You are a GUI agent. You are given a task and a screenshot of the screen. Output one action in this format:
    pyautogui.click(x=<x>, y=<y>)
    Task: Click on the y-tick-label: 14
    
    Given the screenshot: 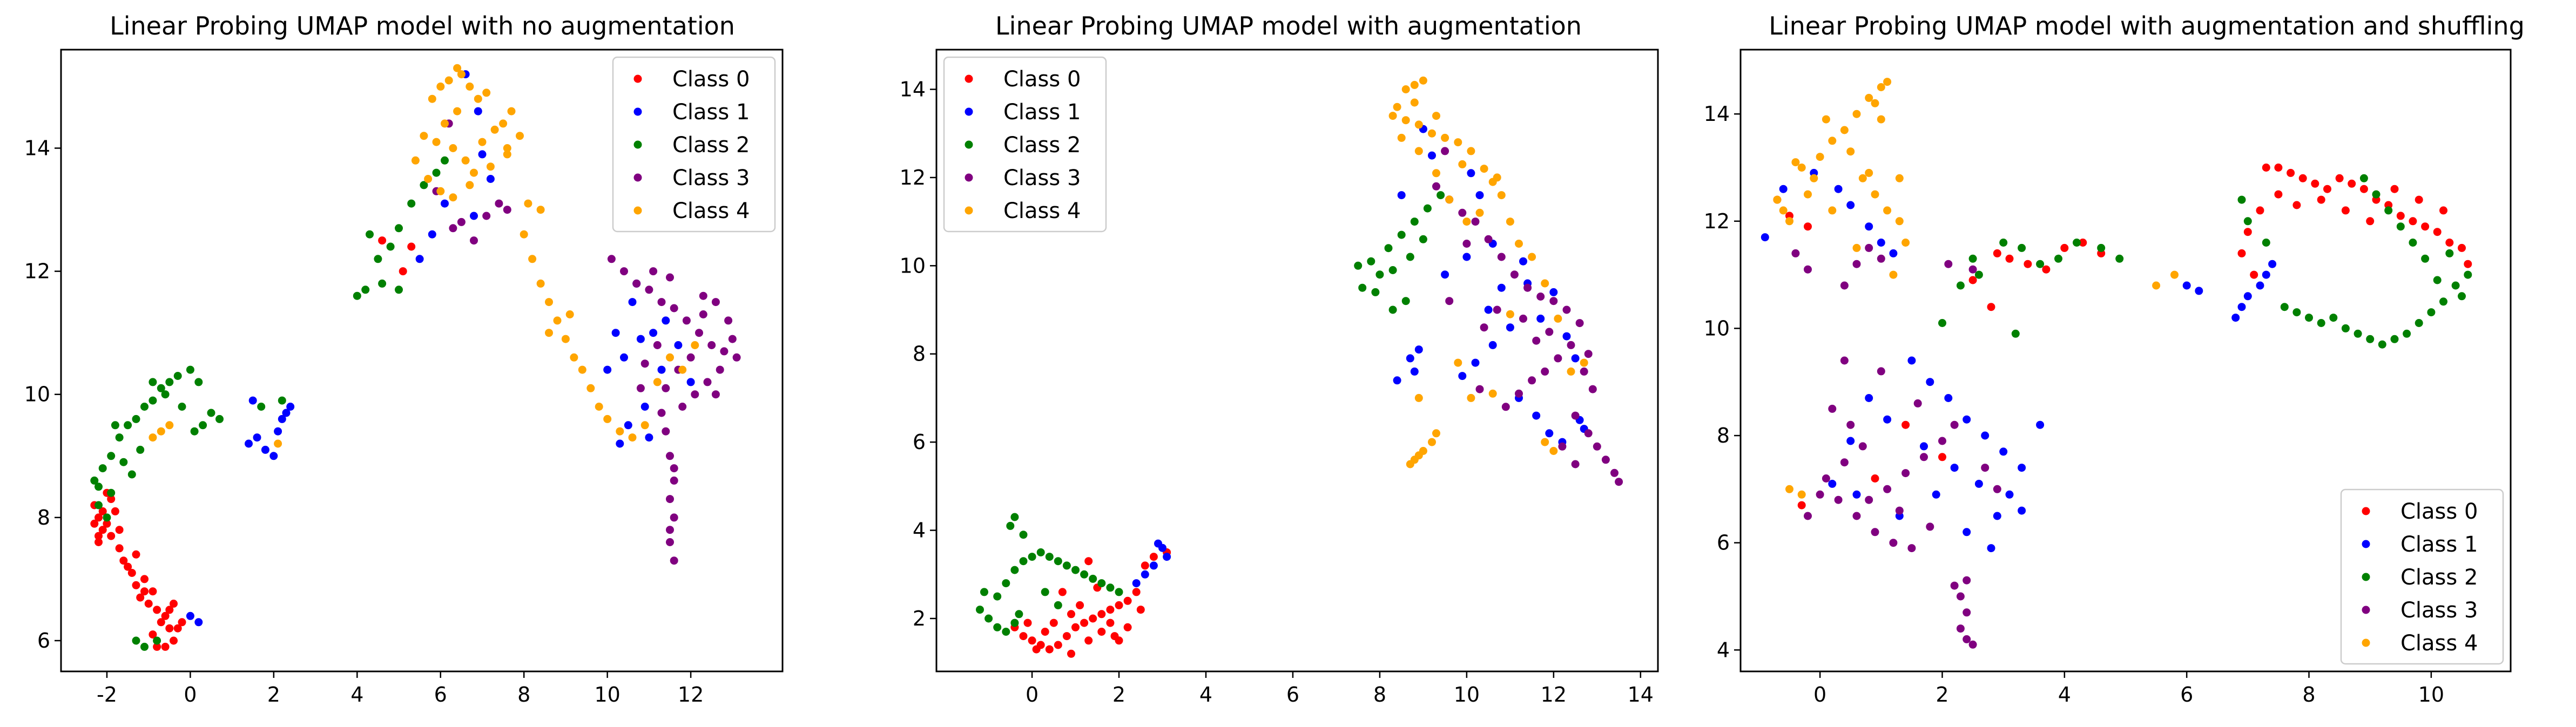 What is the action you would take?
    pyautogui.click(x=913, y=90)
    